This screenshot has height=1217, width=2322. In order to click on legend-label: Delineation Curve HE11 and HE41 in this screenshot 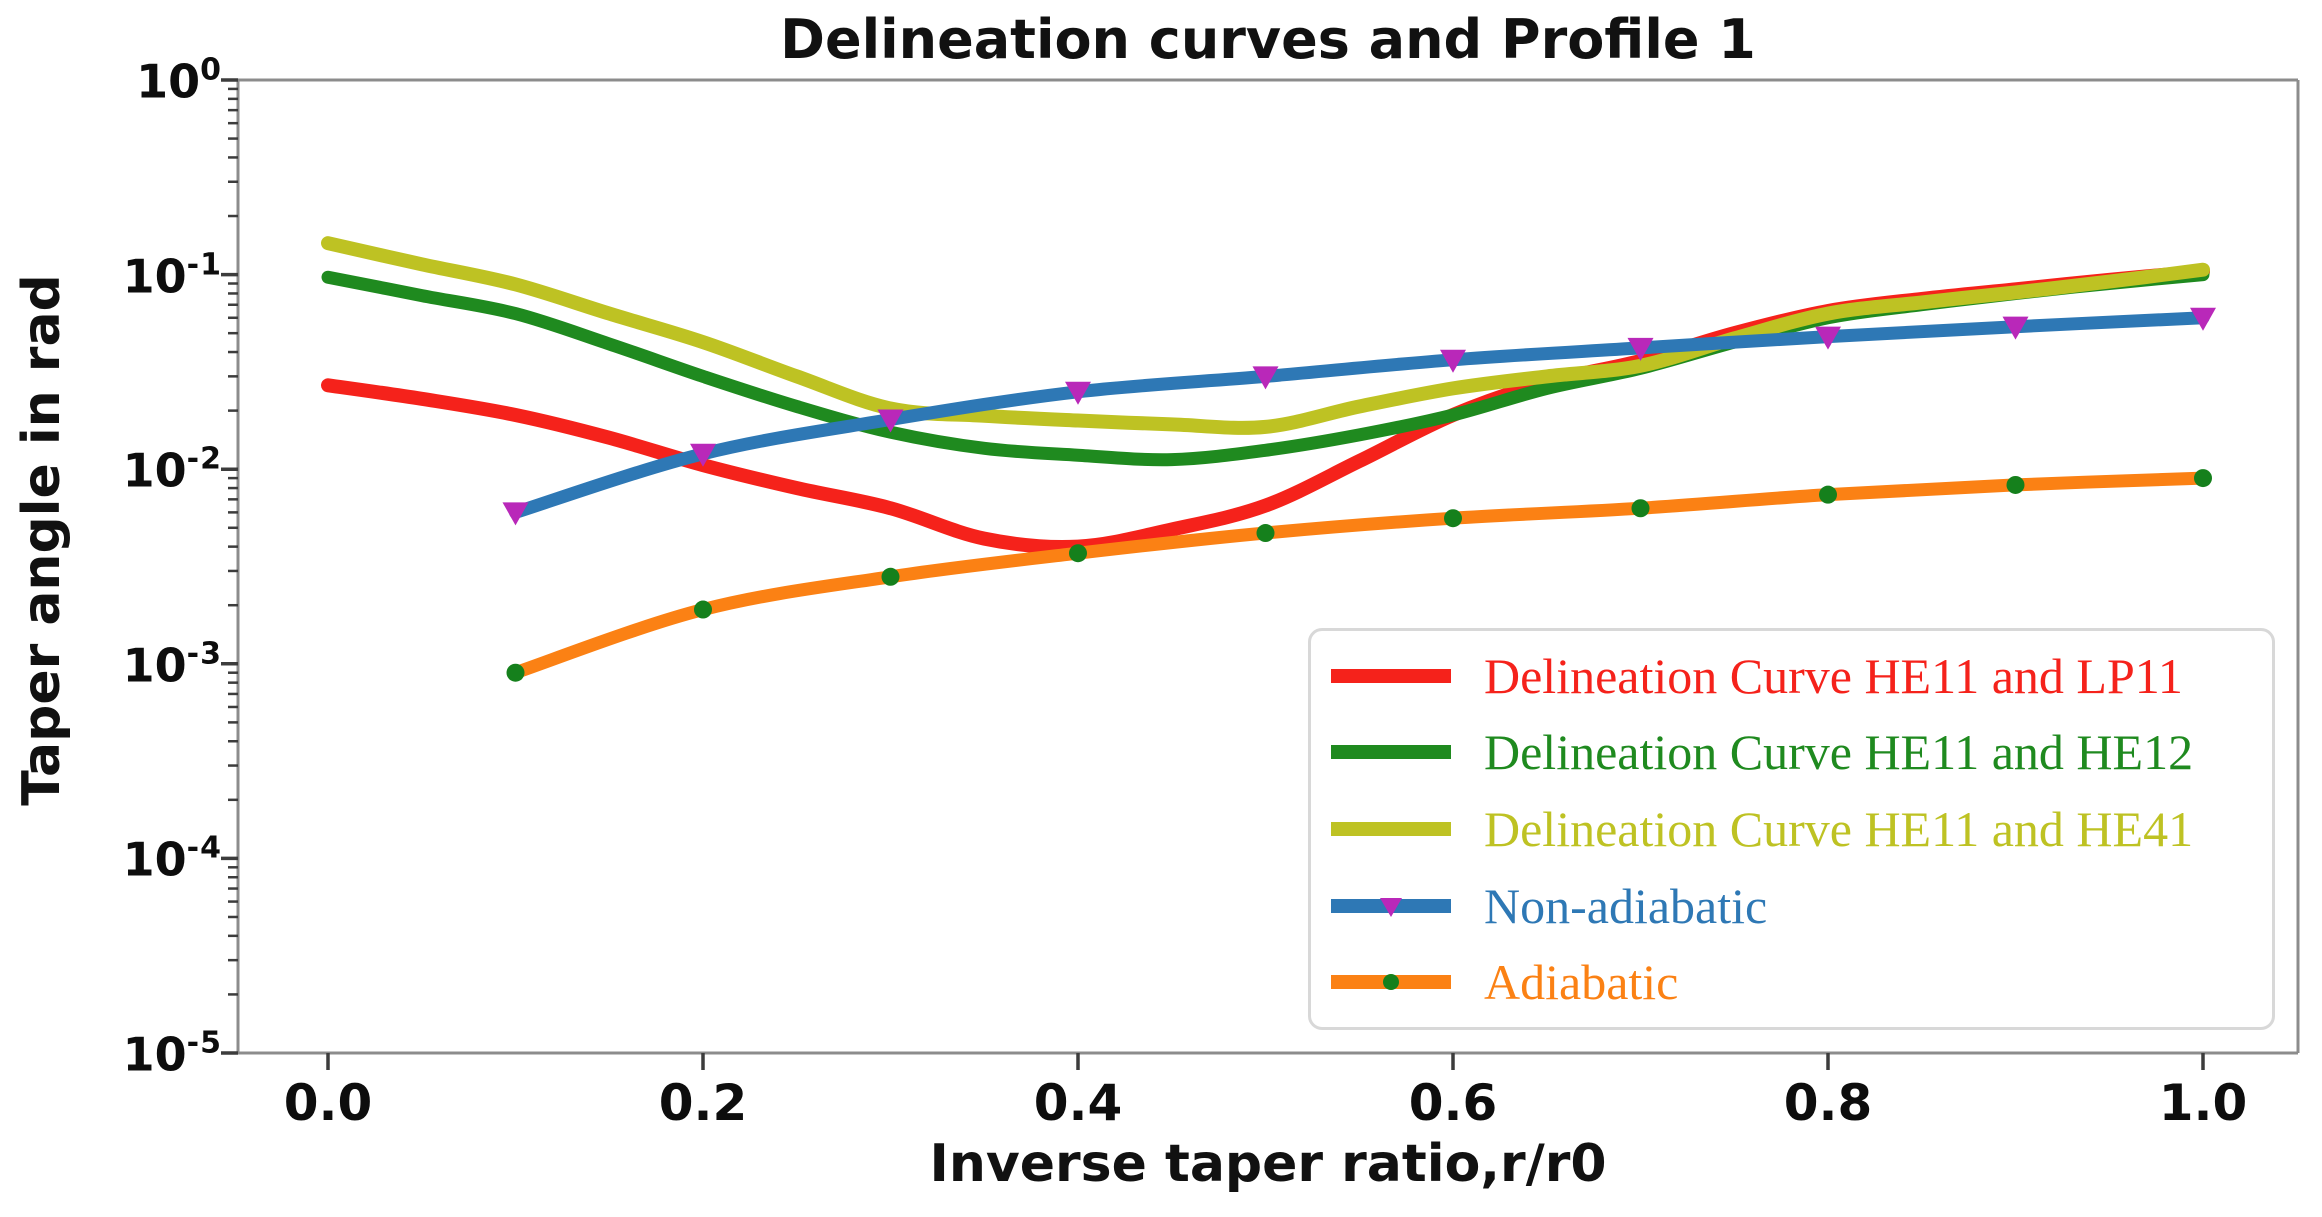, I will do `click(1839, 828)`.